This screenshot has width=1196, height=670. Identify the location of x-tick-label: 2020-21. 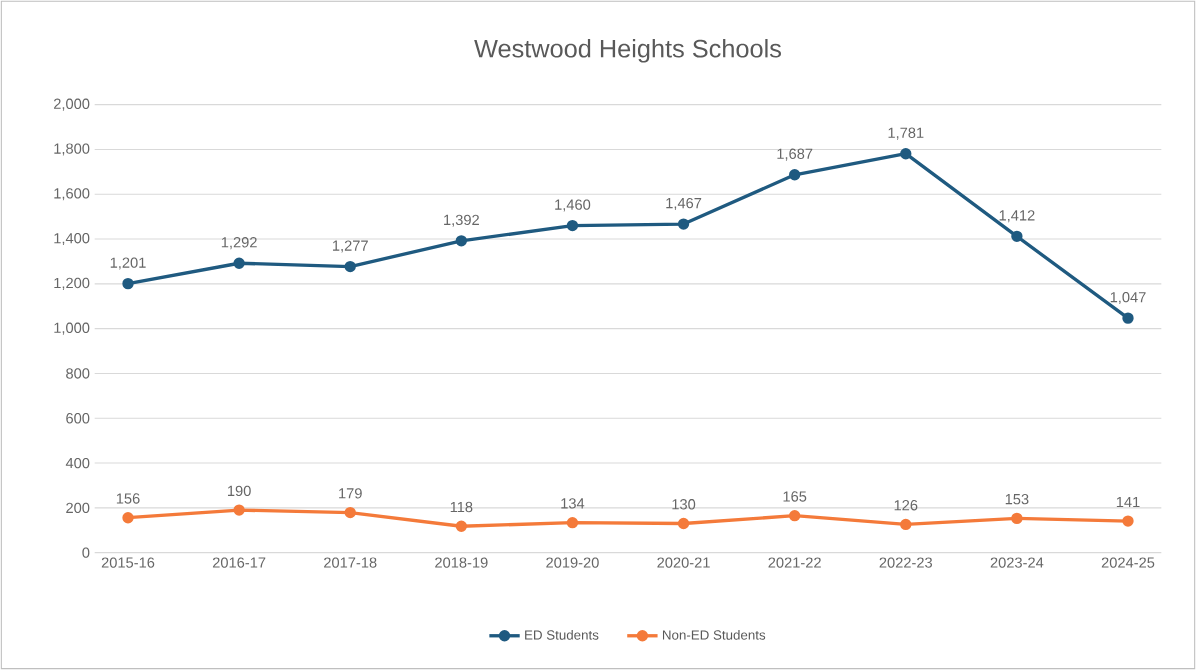
(683, 562).